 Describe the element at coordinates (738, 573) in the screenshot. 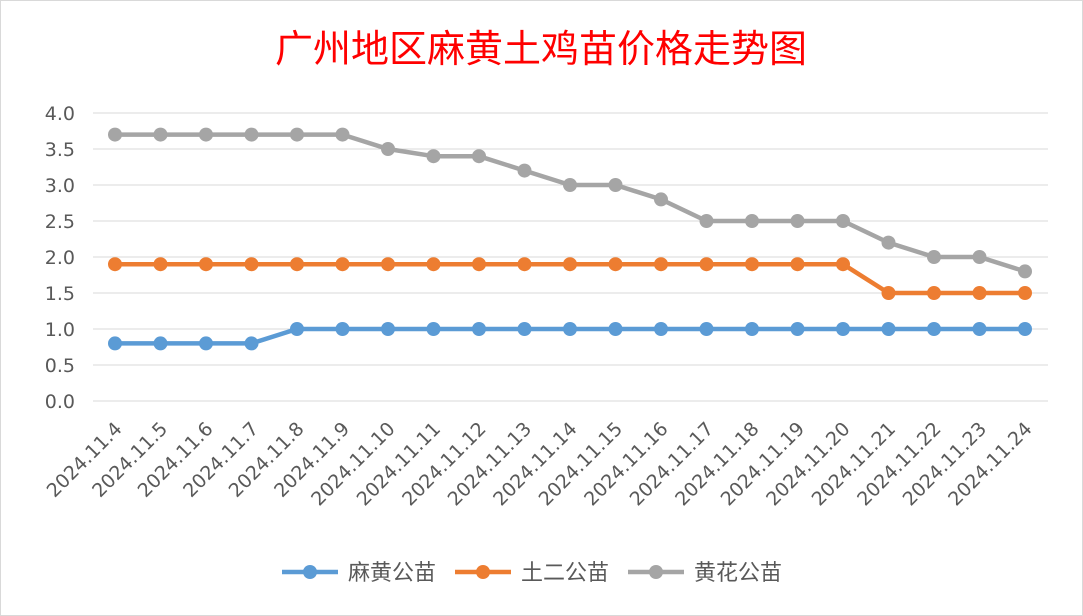

I see `legend-label: 黄花公苗` at that location.